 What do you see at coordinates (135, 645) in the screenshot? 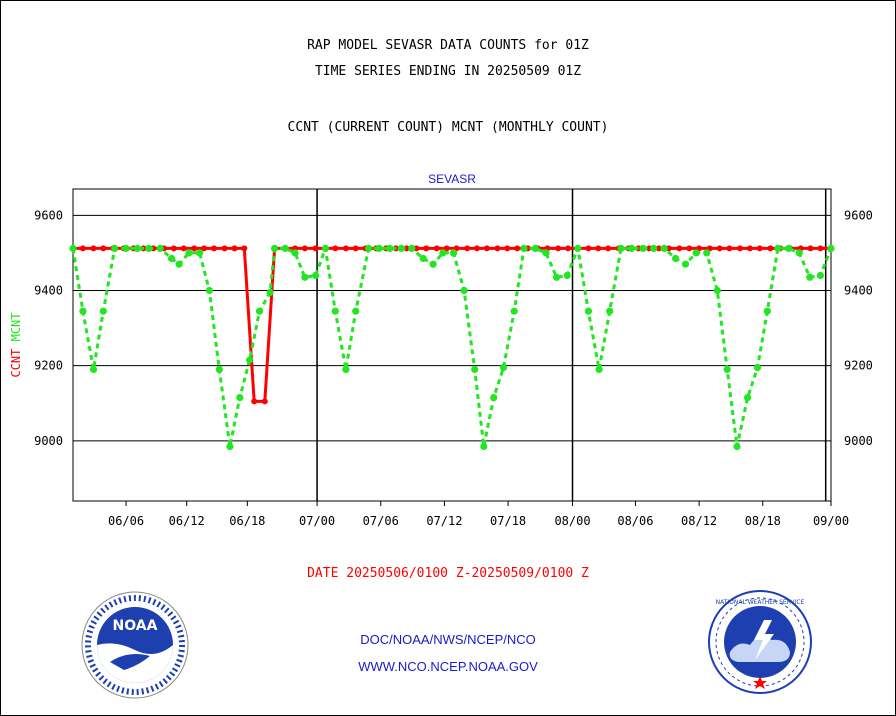
I see `noaa-logo-icon: NOAA` at bounding box center [135, 645].